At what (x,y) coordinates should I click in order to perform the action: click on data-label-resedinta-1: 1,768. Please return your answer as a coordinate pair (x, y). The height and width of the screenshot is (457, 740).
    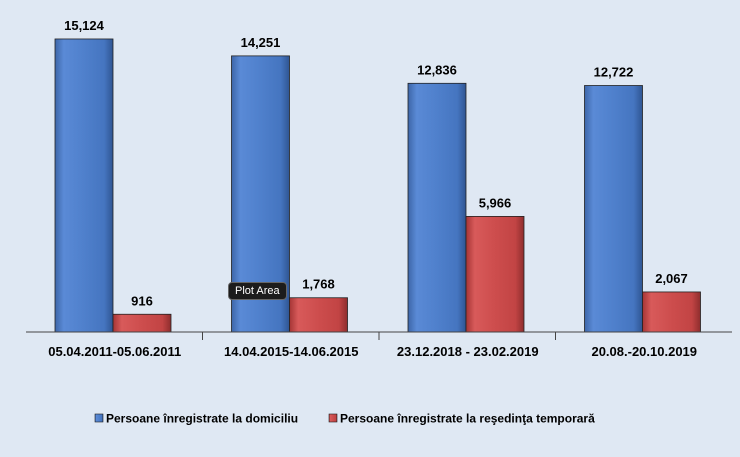
    Looking at the image, I should click on (318, 284).